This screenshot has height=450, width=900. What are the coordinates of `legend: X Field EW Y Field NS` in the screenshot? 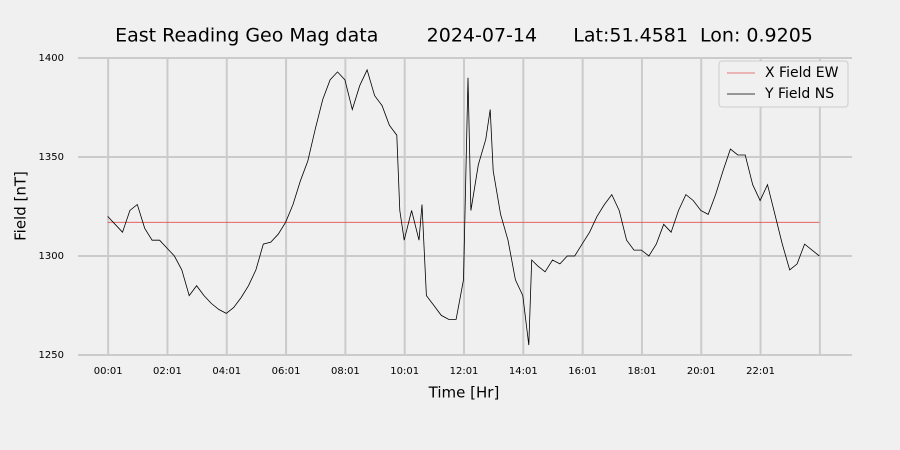 It's located at (783, 84).